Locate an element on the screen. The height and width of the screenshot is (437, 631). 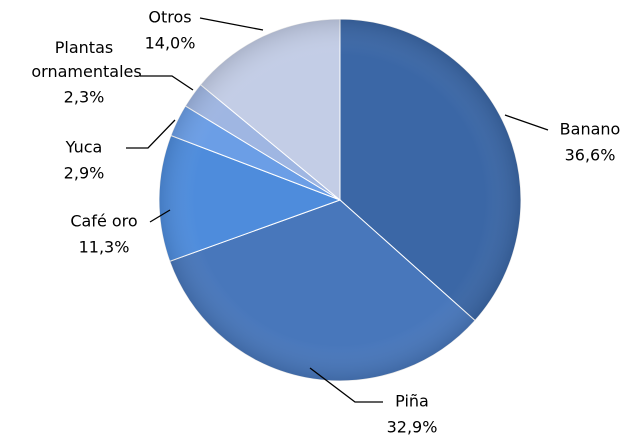
slice-value-label: 11,3% is located at coordinates (104, 247).